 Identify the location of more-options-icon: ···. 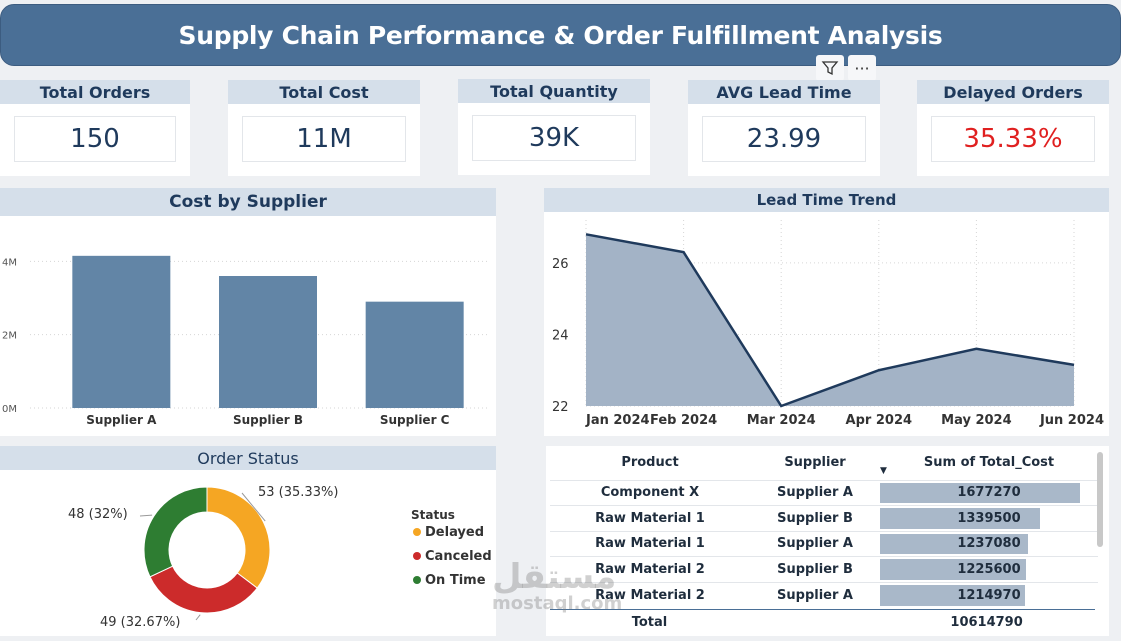
(862, 68).